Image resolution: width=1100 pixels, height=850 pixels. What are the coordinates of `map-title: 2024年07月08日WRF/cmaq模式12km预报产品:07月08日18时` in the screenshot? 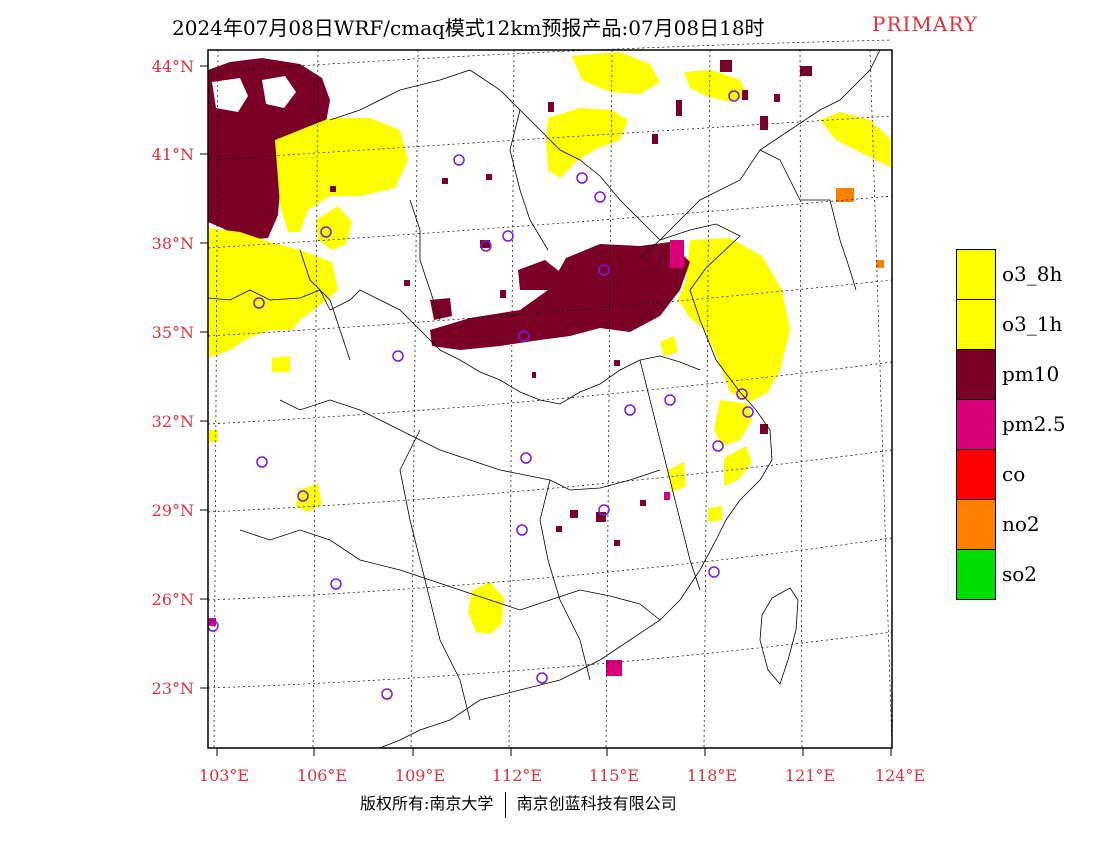 It's located at (468, 28).